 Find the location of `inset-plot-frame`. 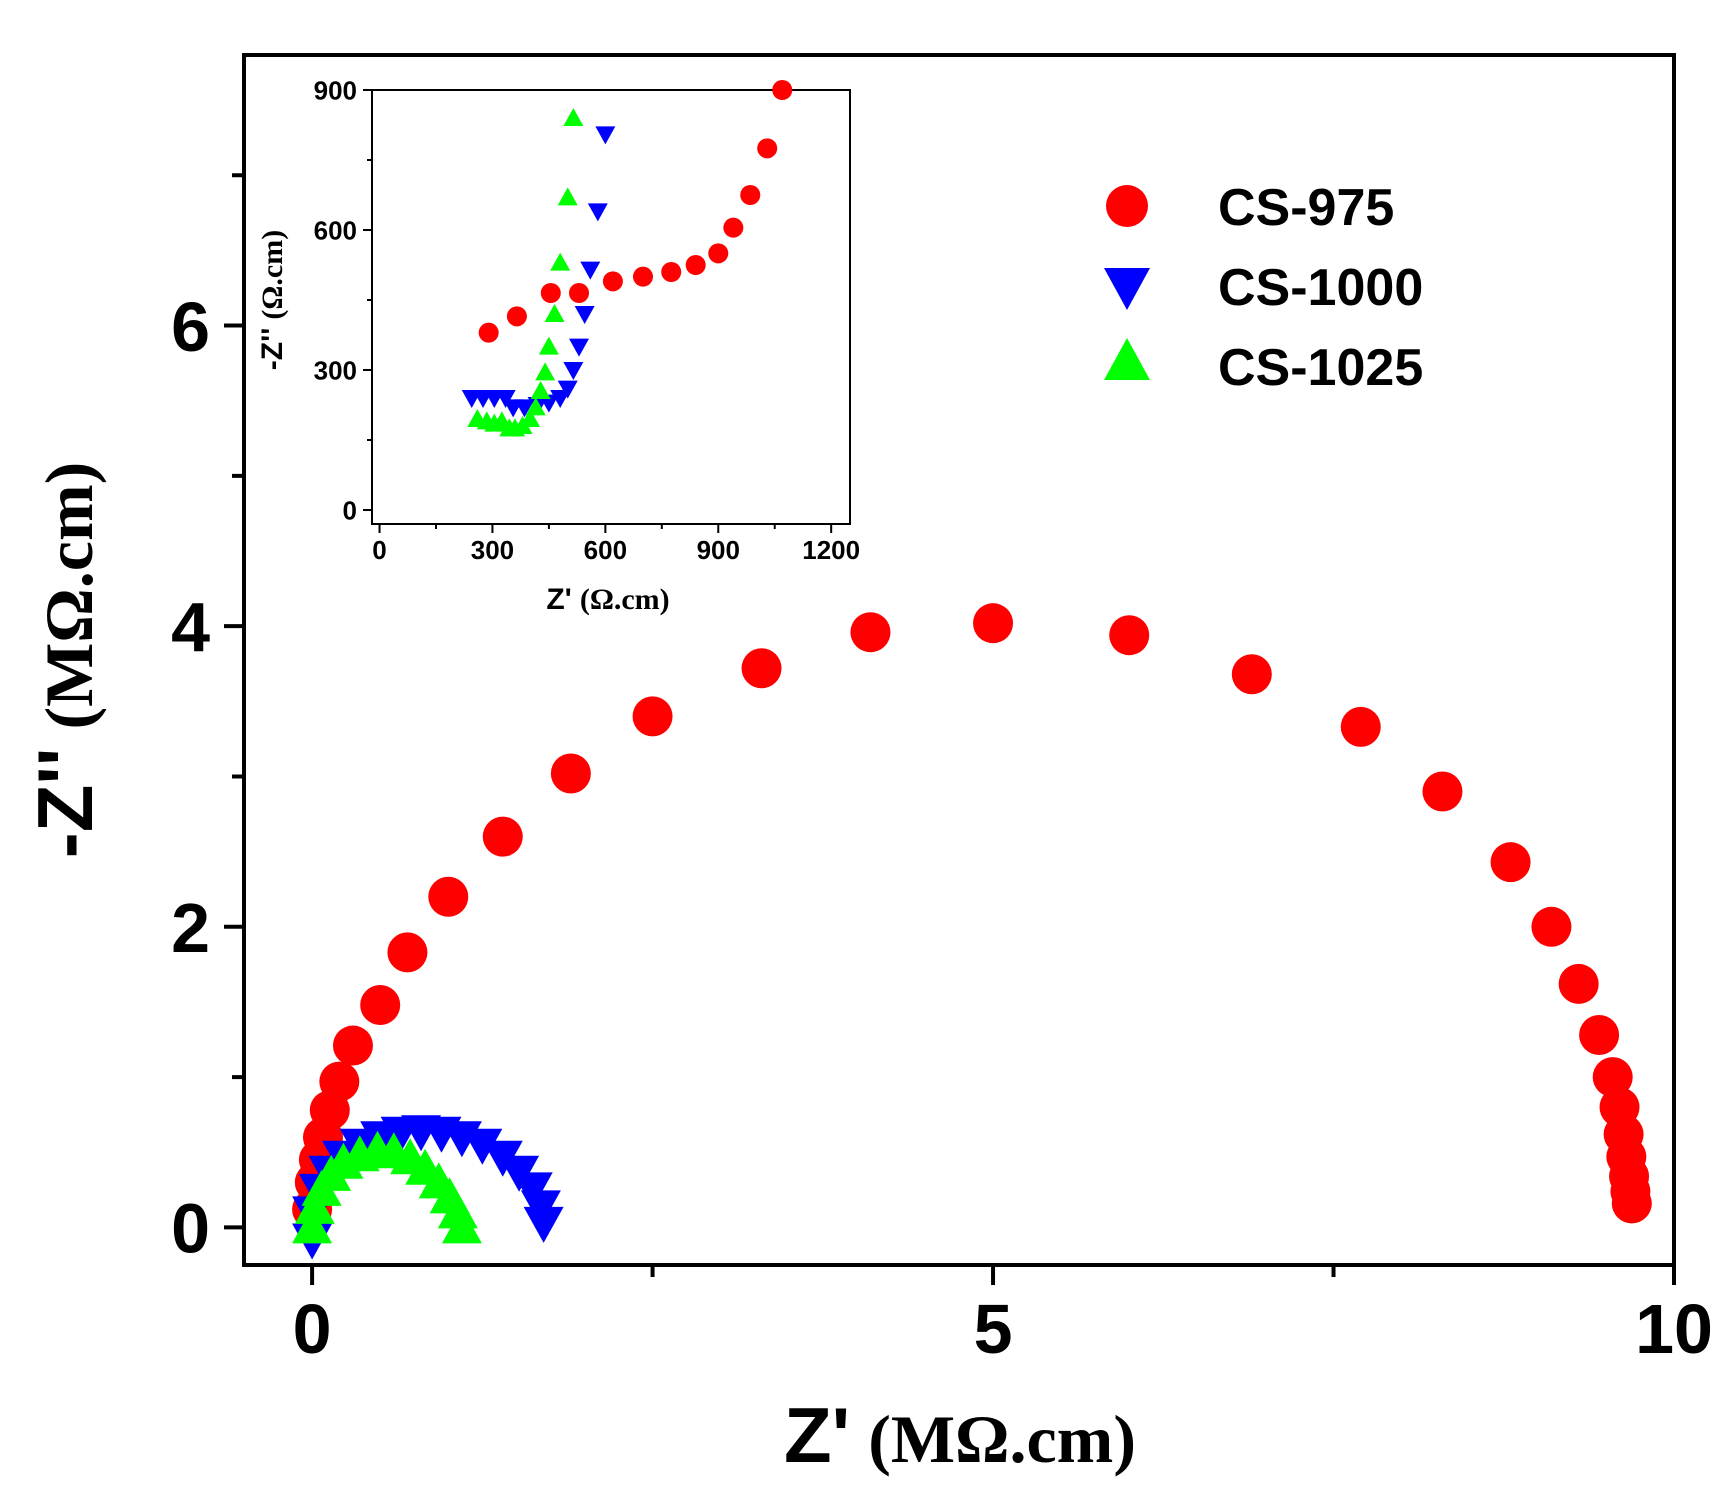

inset-plot-frame is located at coordinates (611, 307).